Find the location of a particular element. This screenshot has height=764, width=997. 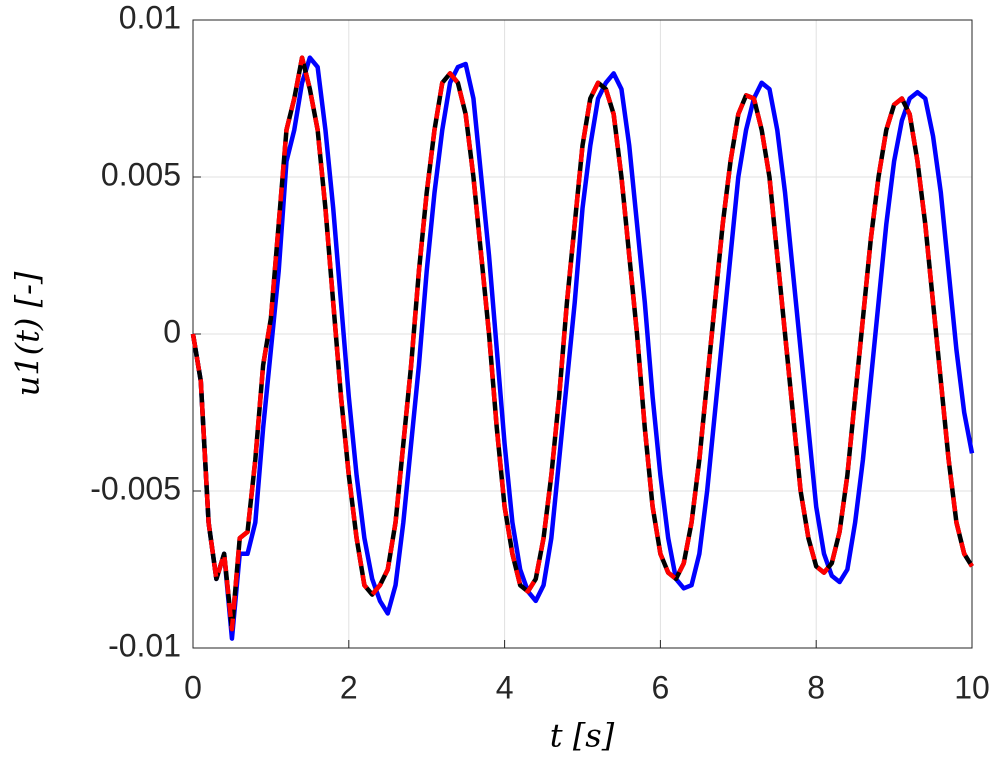

x-tick-label: 8 is located at coordinates (816, 687).